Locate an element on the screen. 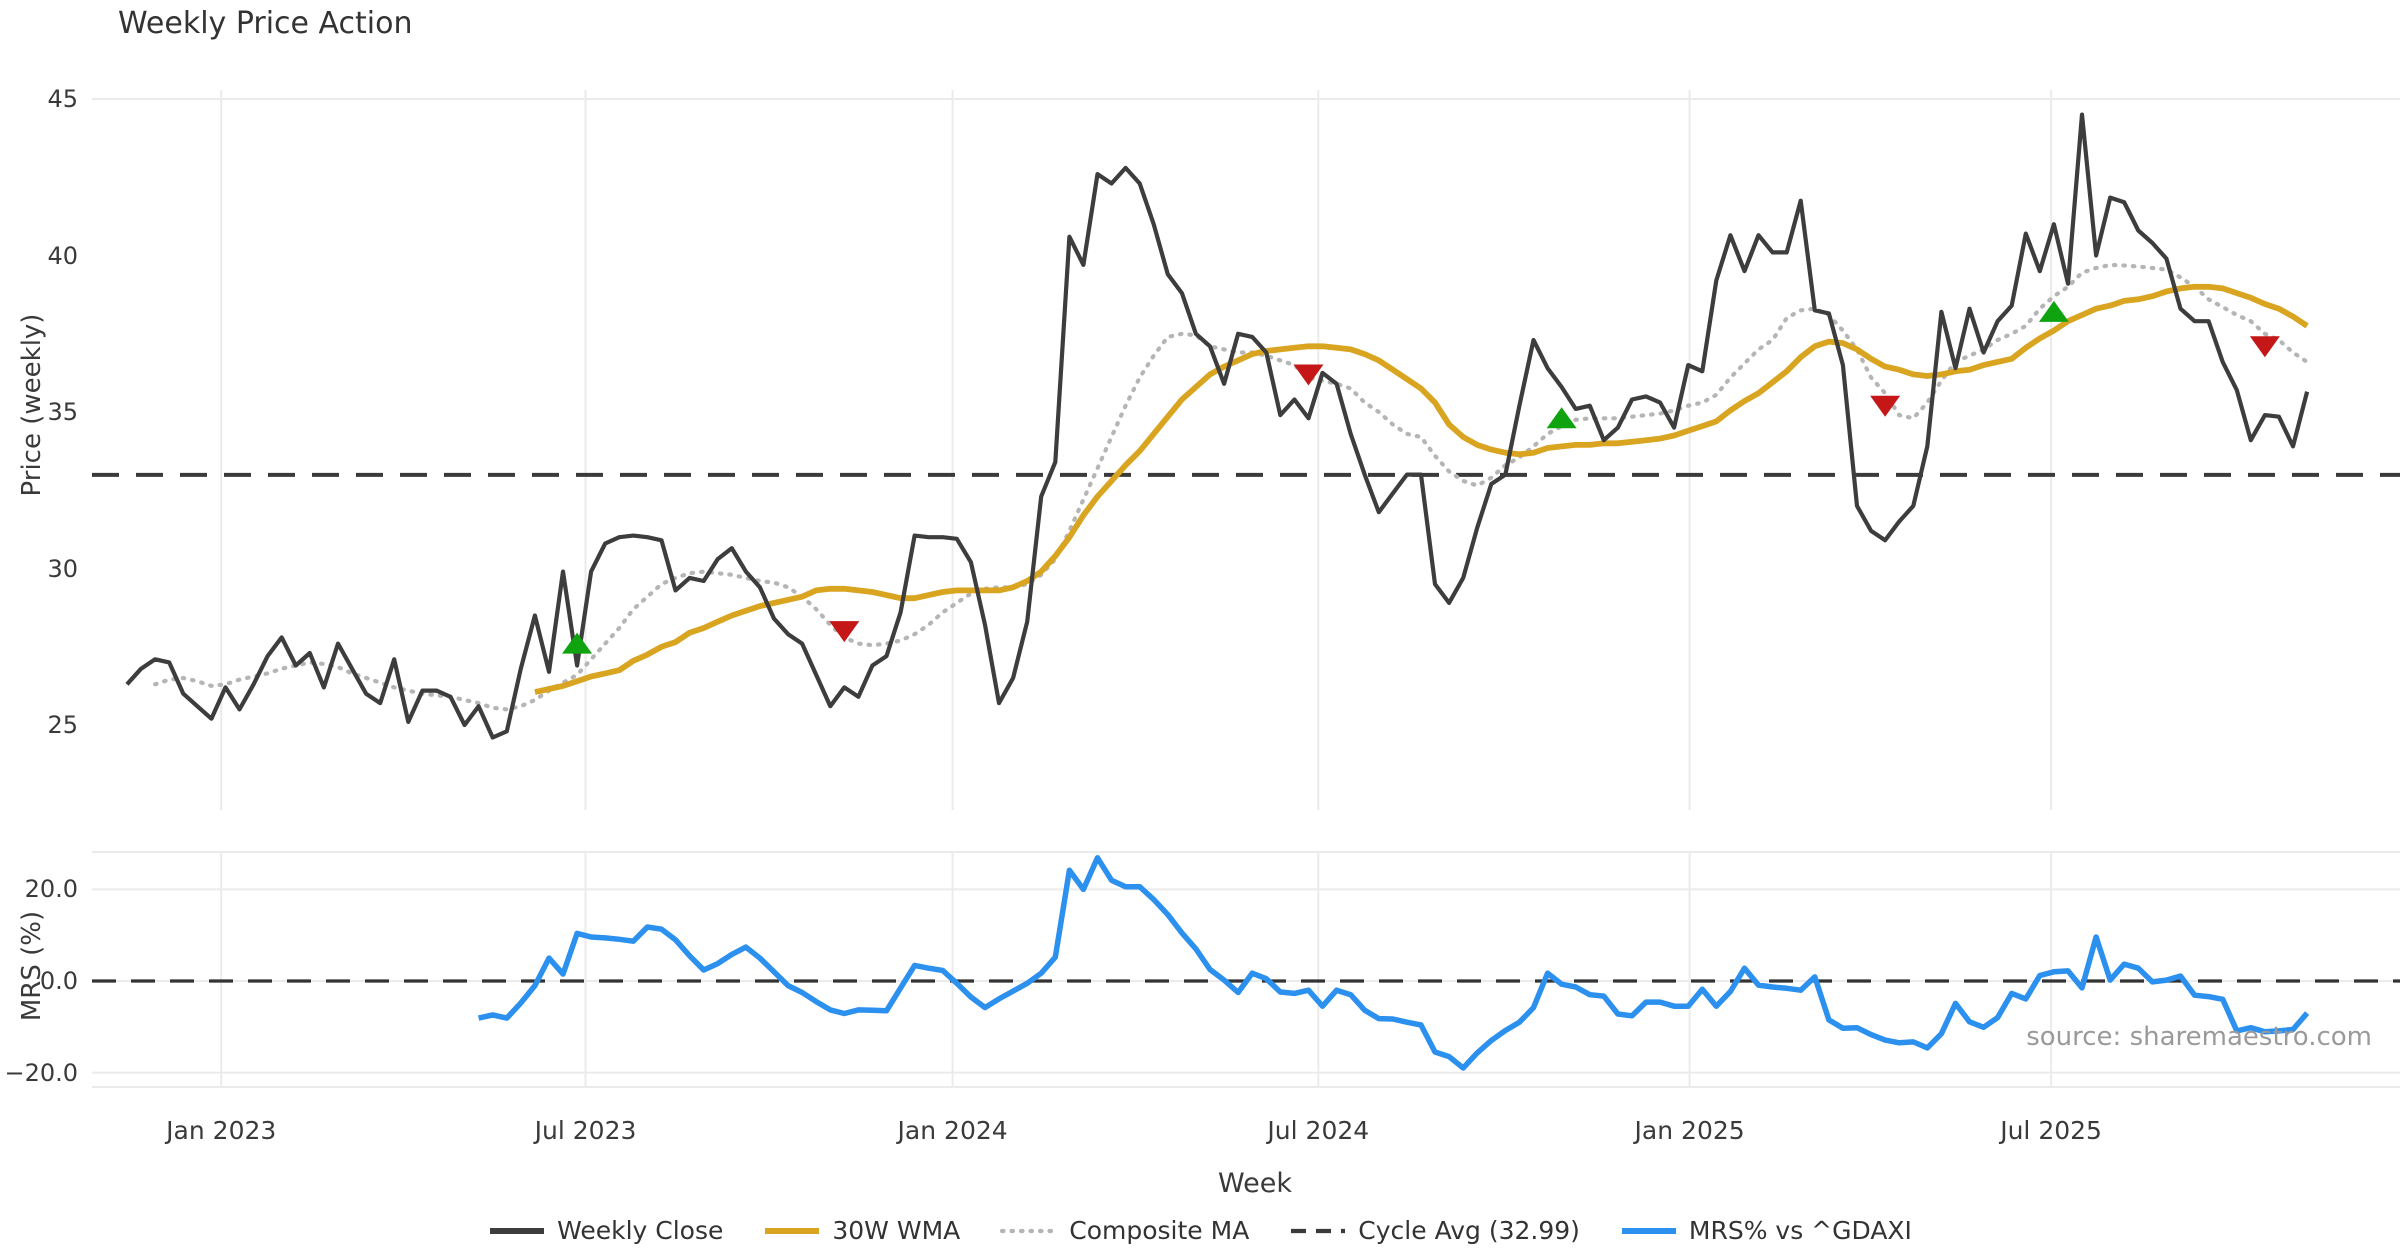  x-tick-label: Jul 2025 is located at coordinates (2051, 1130).